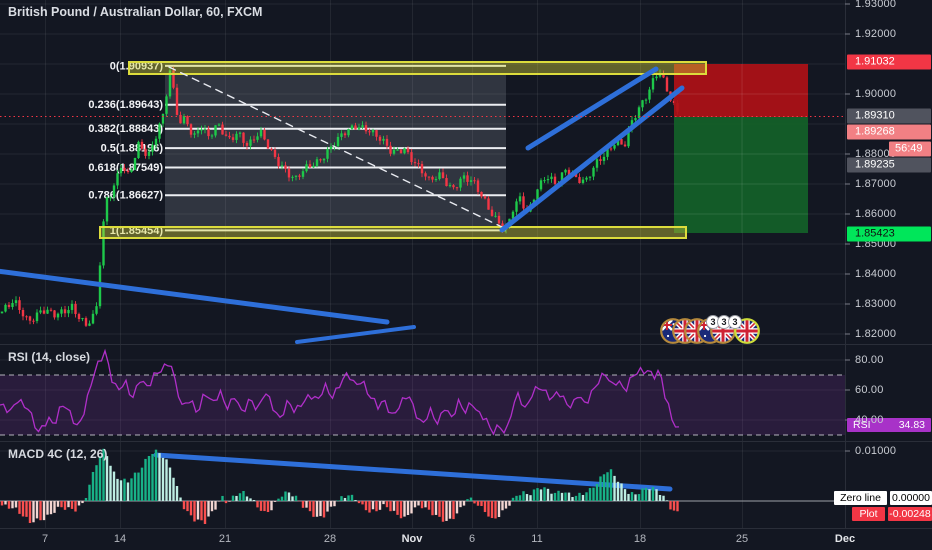 This screenshot has width=932, height=550. Describe the element at coordinates (741, 90) in the screenshot. I see `risk-zone-box` at that location.